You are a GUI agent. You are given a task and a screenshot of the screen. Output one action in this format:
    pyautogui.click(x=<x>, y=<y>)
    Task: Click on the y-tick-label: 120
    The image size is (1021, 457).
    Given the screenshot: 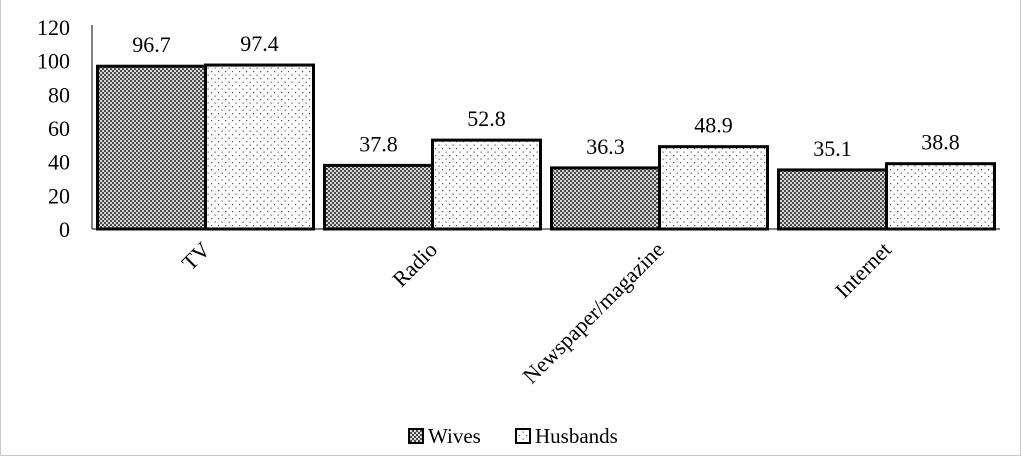 What is the action you would take?
    pyautogui.click(x=53, y=27)
    